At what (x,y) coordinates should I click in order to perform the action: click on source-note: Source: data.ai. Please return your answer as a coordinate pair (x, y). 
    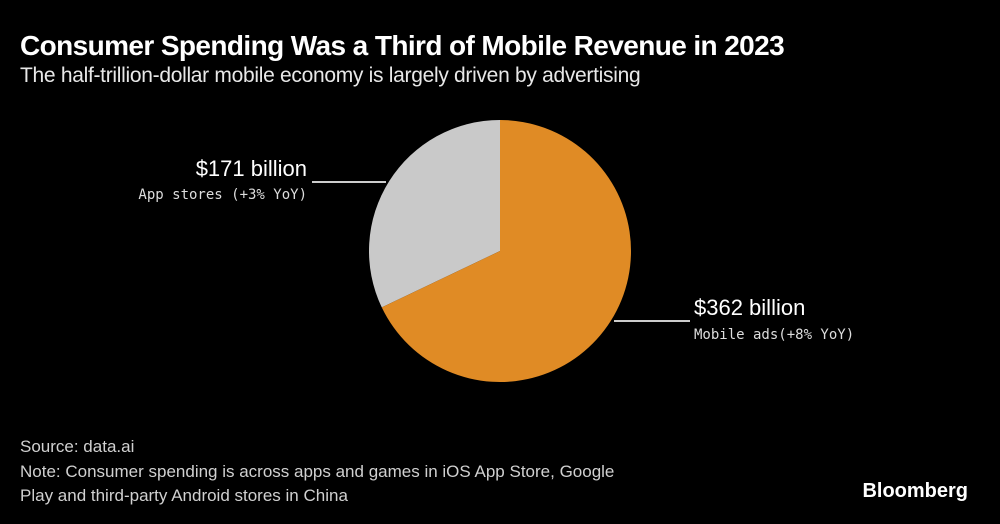
    Looking at the image, I should click on (77, 446).